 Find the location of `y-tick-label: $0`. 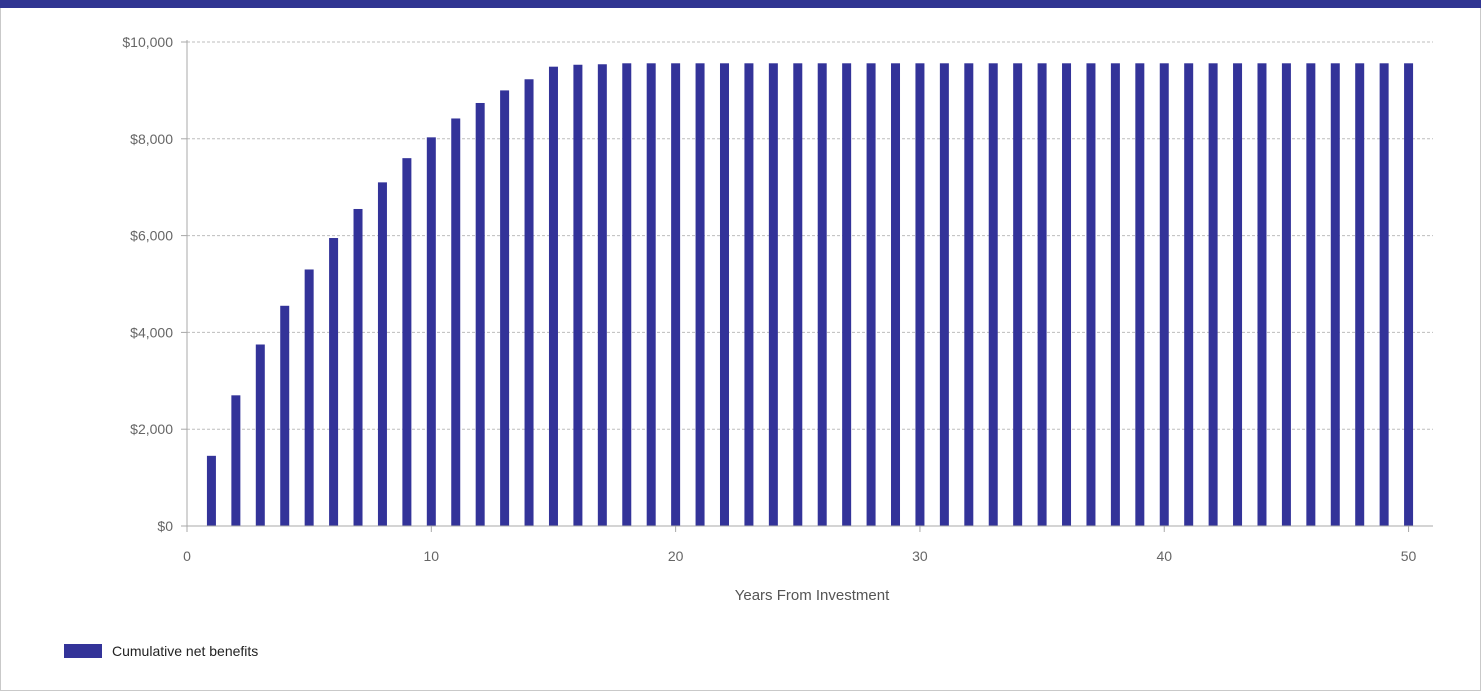

y-tick-label: $0 is located at coordinates (165, 526).